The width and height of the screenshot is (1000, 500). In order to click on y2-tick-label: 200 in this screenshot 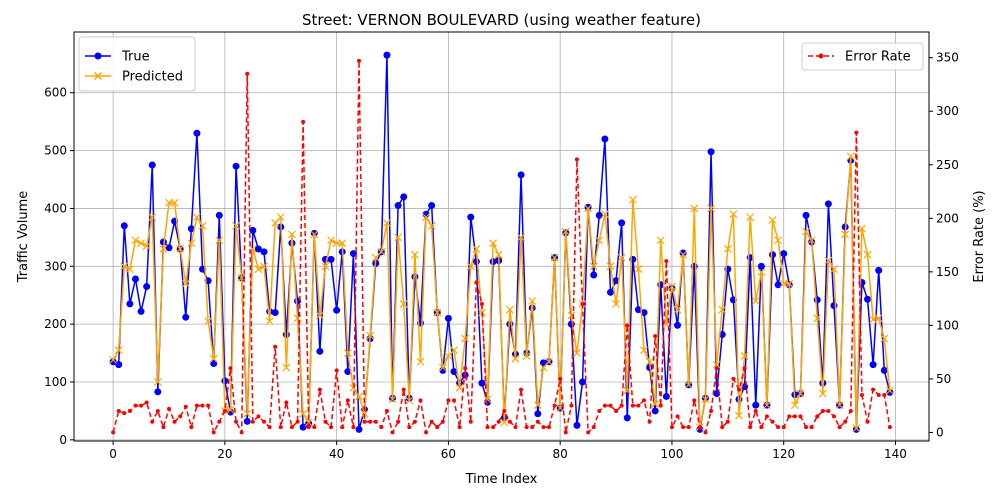, I will do `click(947, 218)`.